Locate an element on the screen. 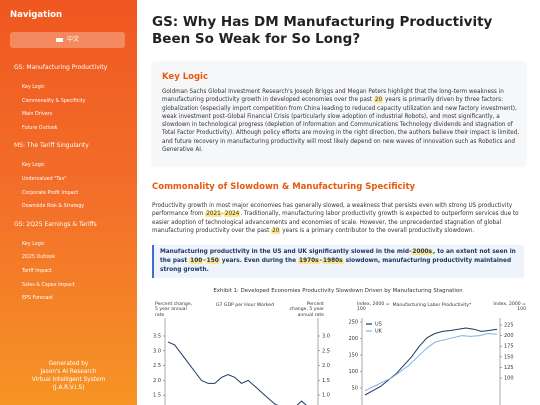 This screenshot has height=405, width=540. sidebar-title: Navigation is located at coordinates (36, 15).